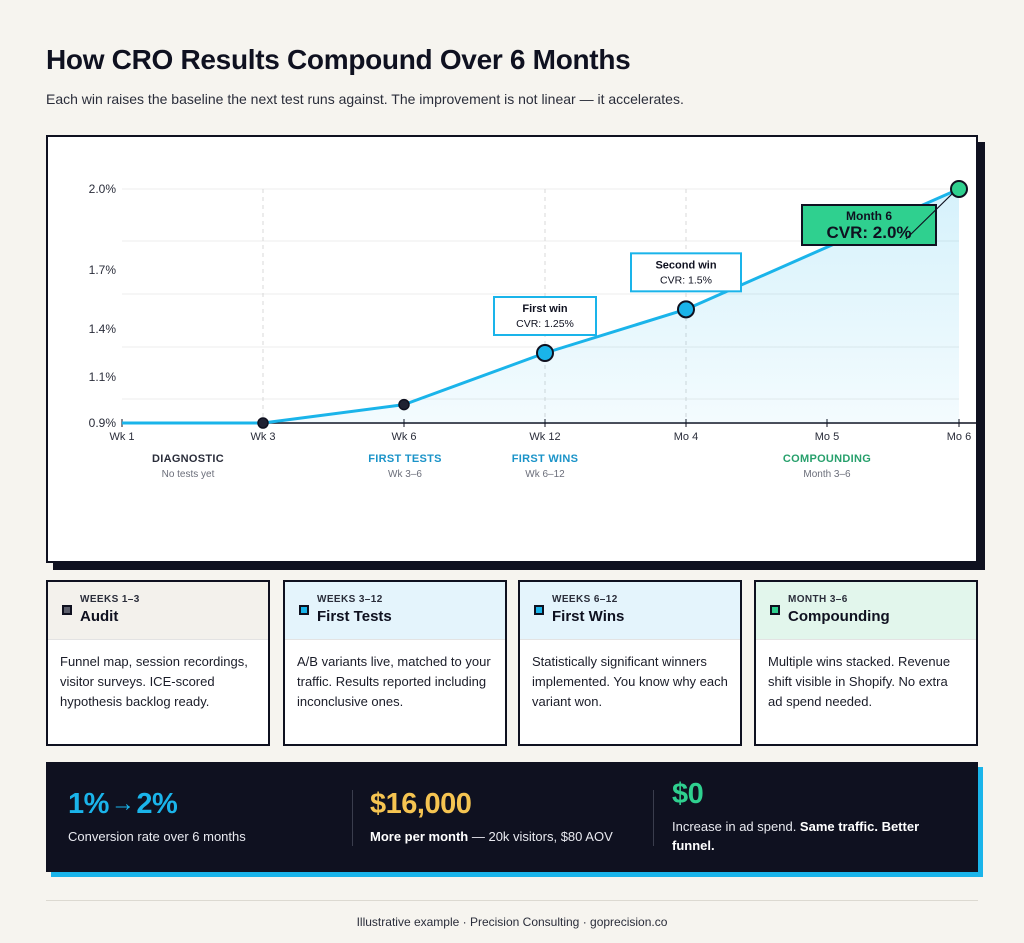  Describe the element at coordinates (796, 836) in the screenshot. I see `stat-adspend-desc-bold: Same traffic. Better funnel.` at that location.